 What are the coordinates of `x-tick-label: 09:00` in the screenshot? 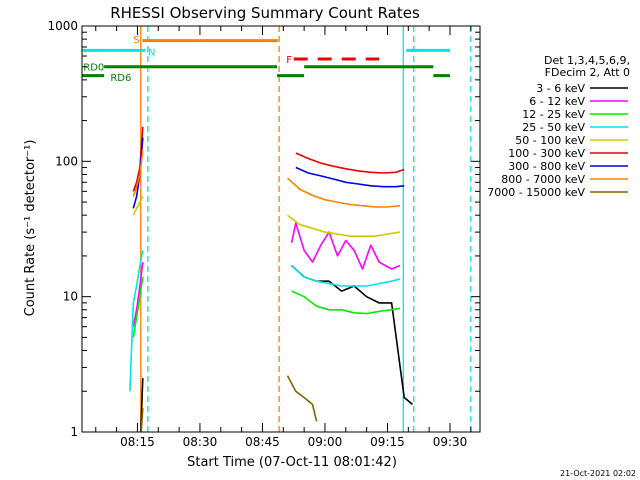 It's located at (325, 442).